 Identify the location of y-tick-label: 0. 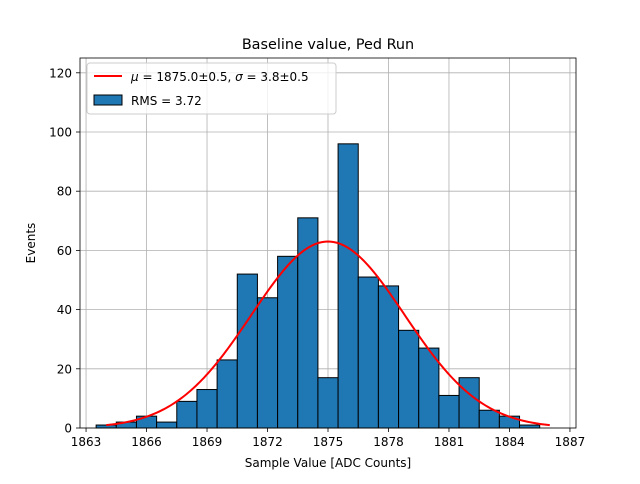
(68, 429).